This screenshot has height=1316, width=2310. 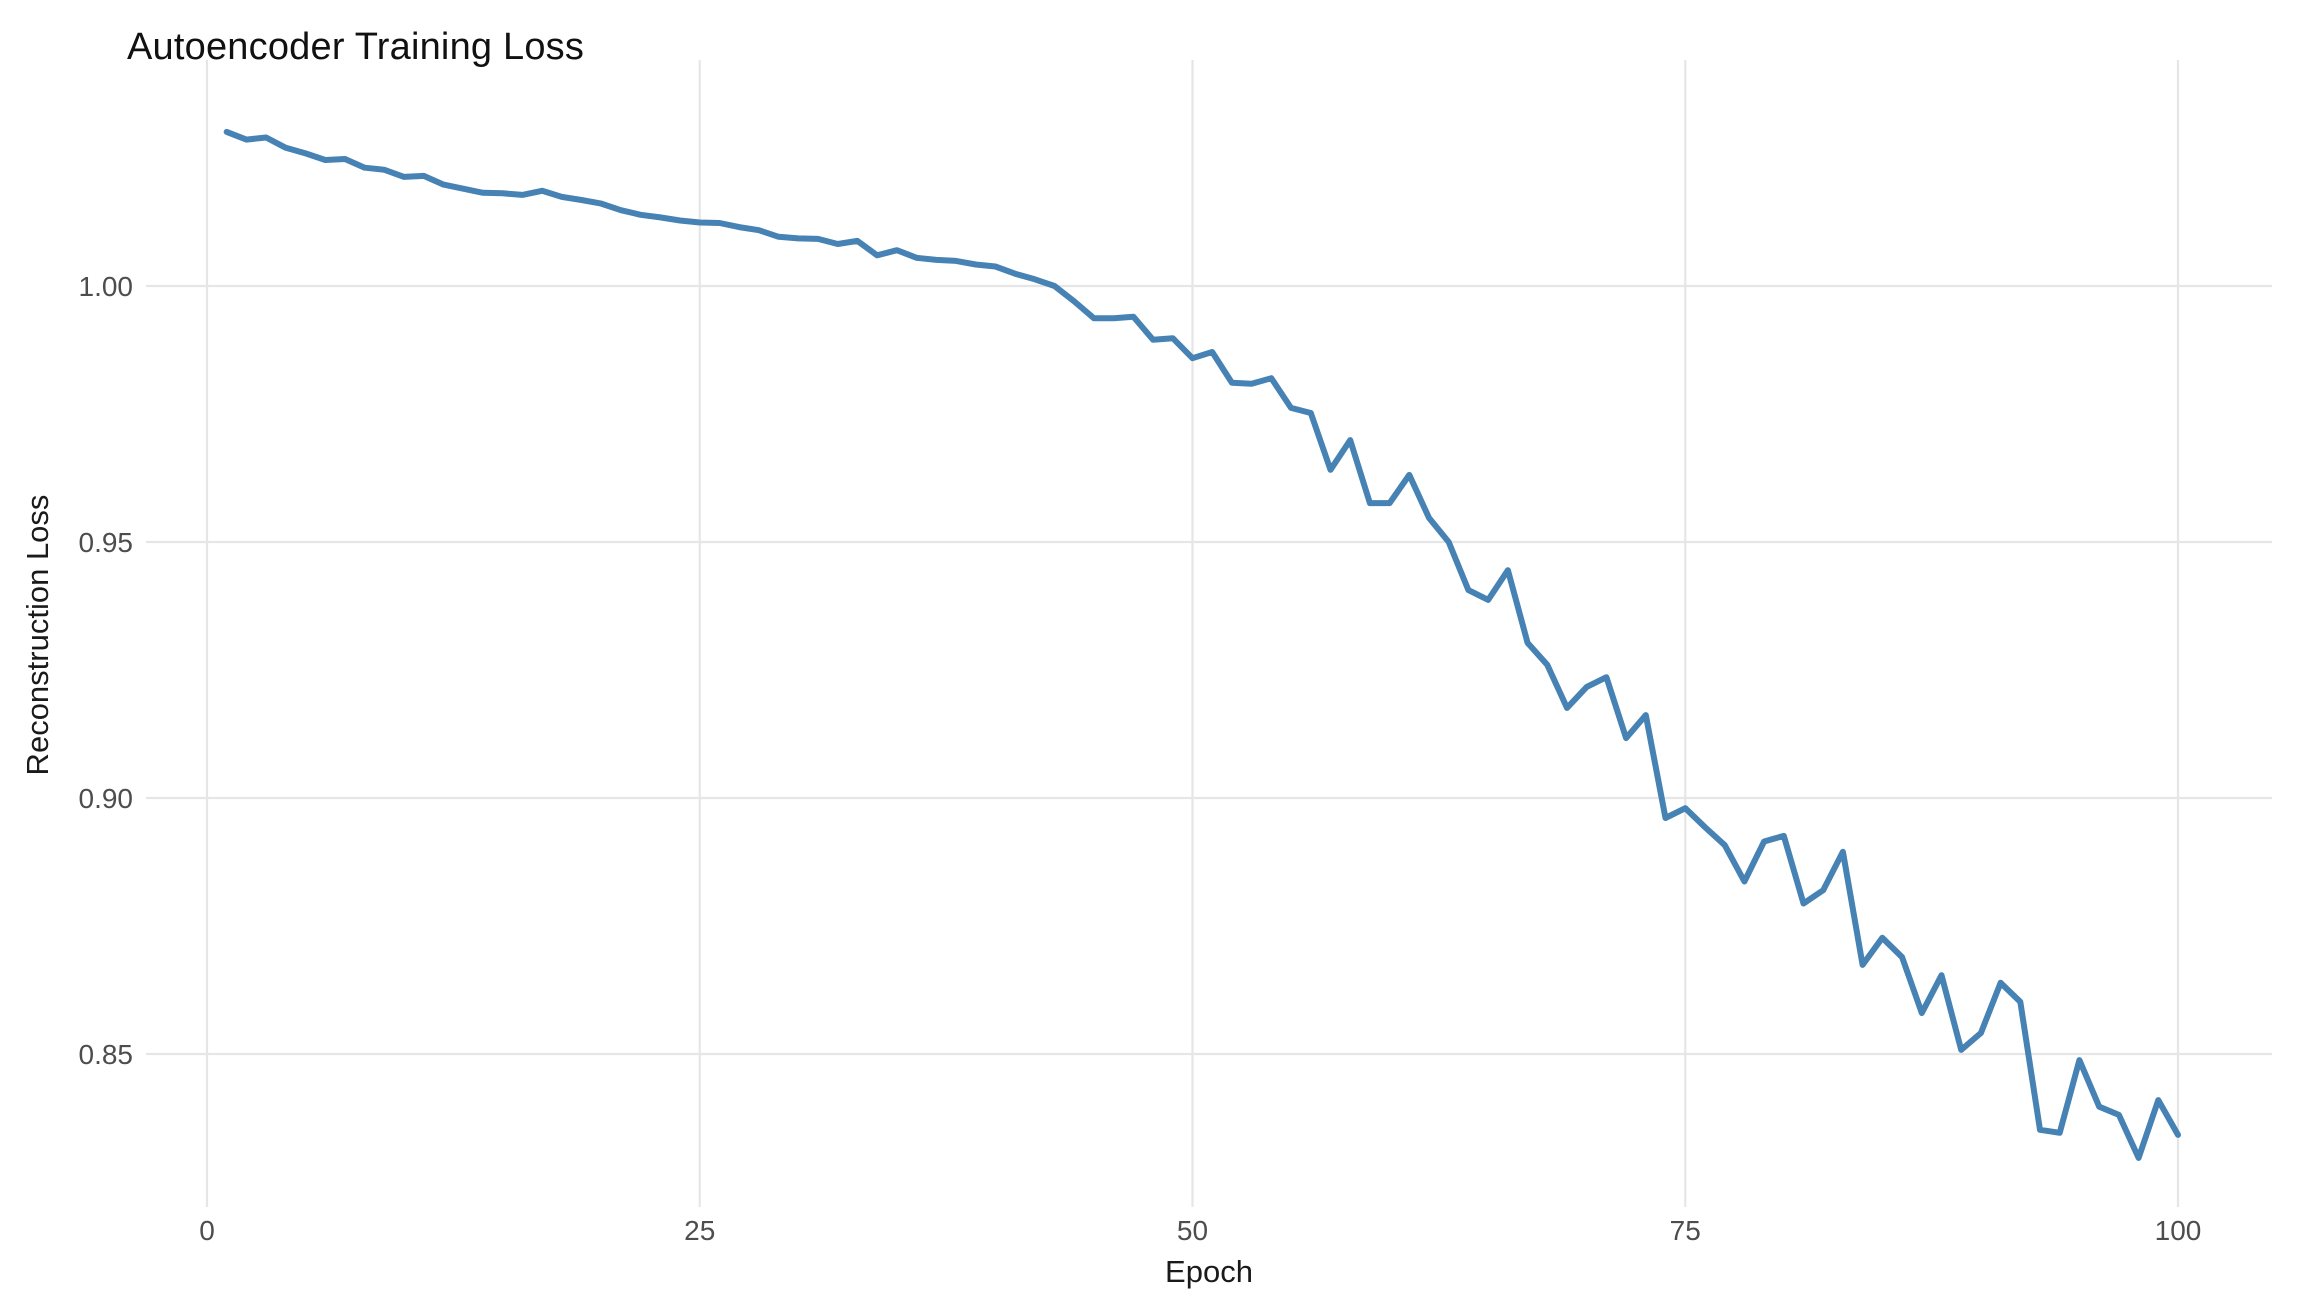 I want to click on chart-title: Autoencoder Training Loss, so click(x=356, y=47).